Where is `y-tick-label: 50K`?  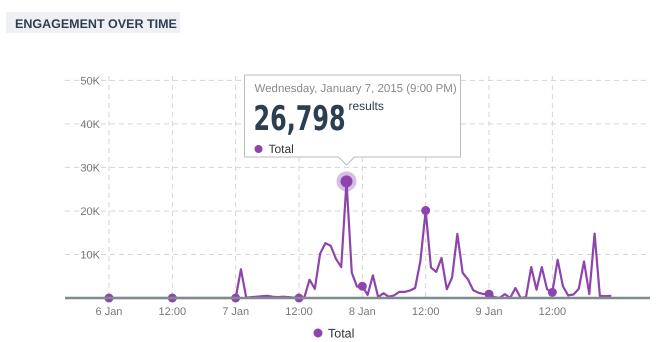 y-tick-label: 50K is located at coordinates (90, 81).